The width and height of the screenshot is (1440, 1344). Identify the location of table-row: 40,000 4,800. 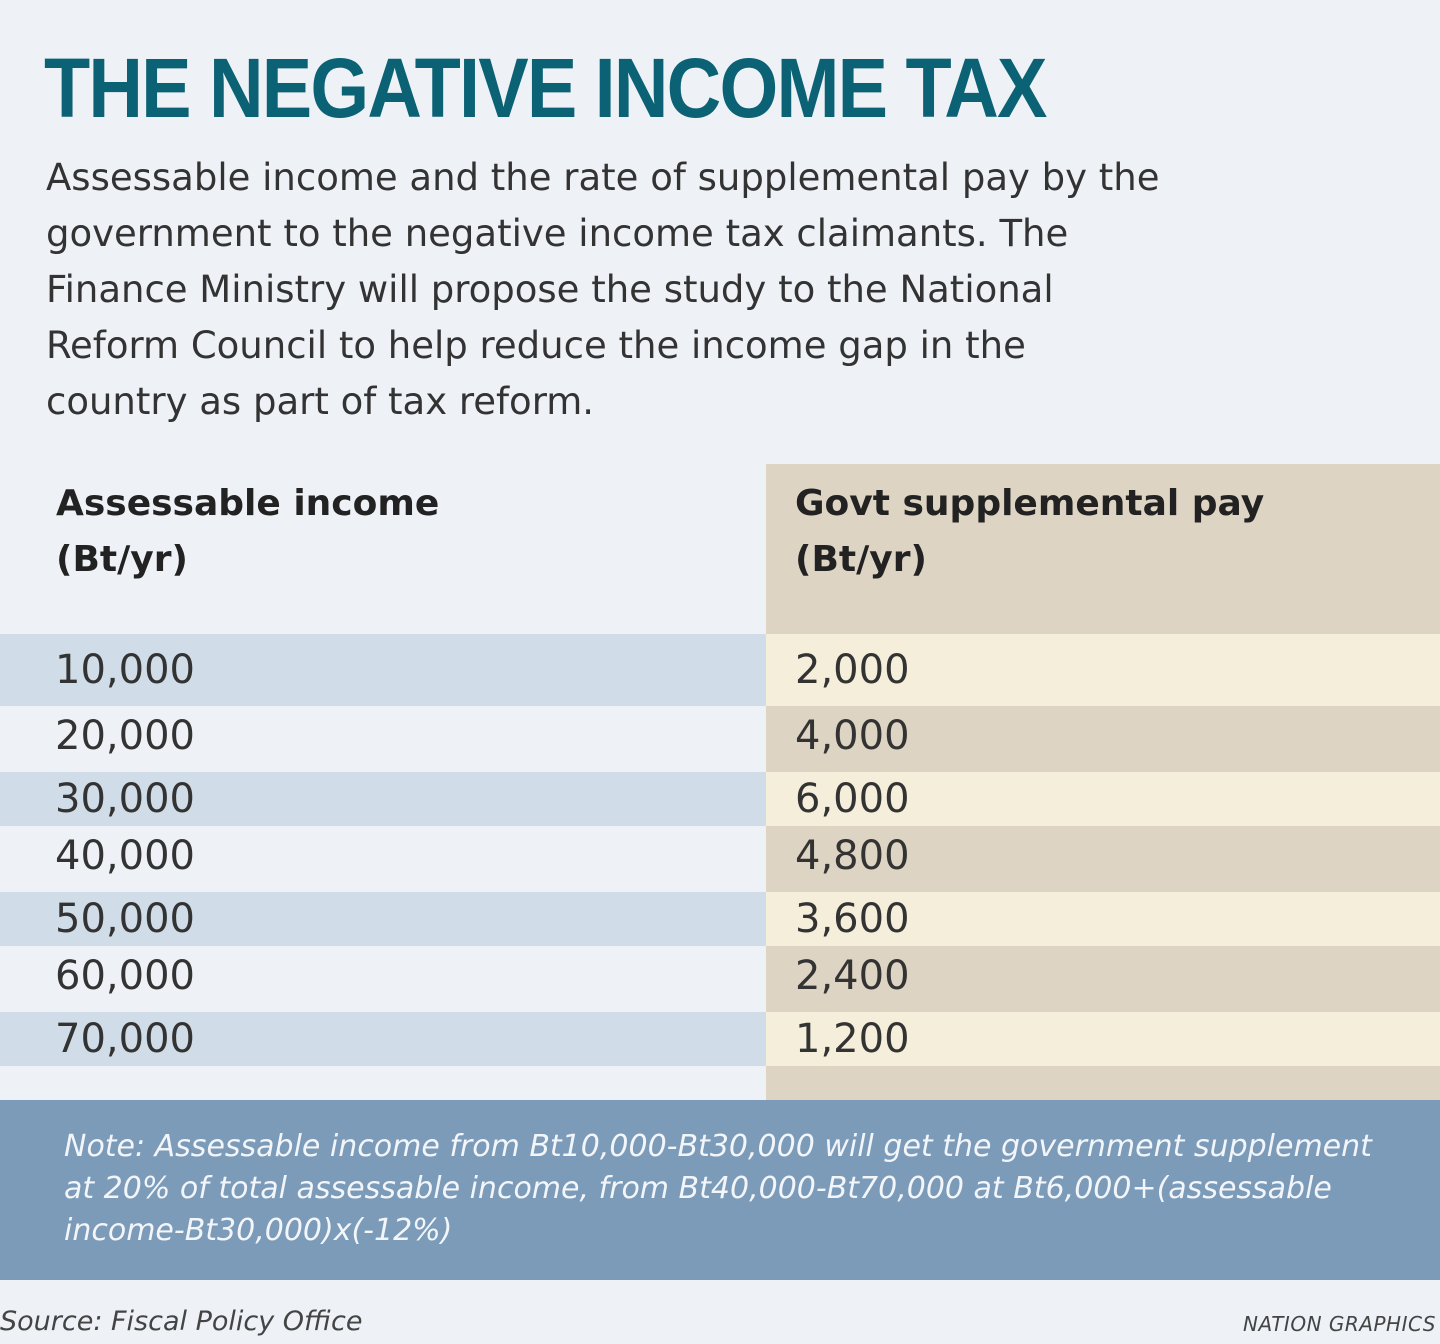
(720, 856).